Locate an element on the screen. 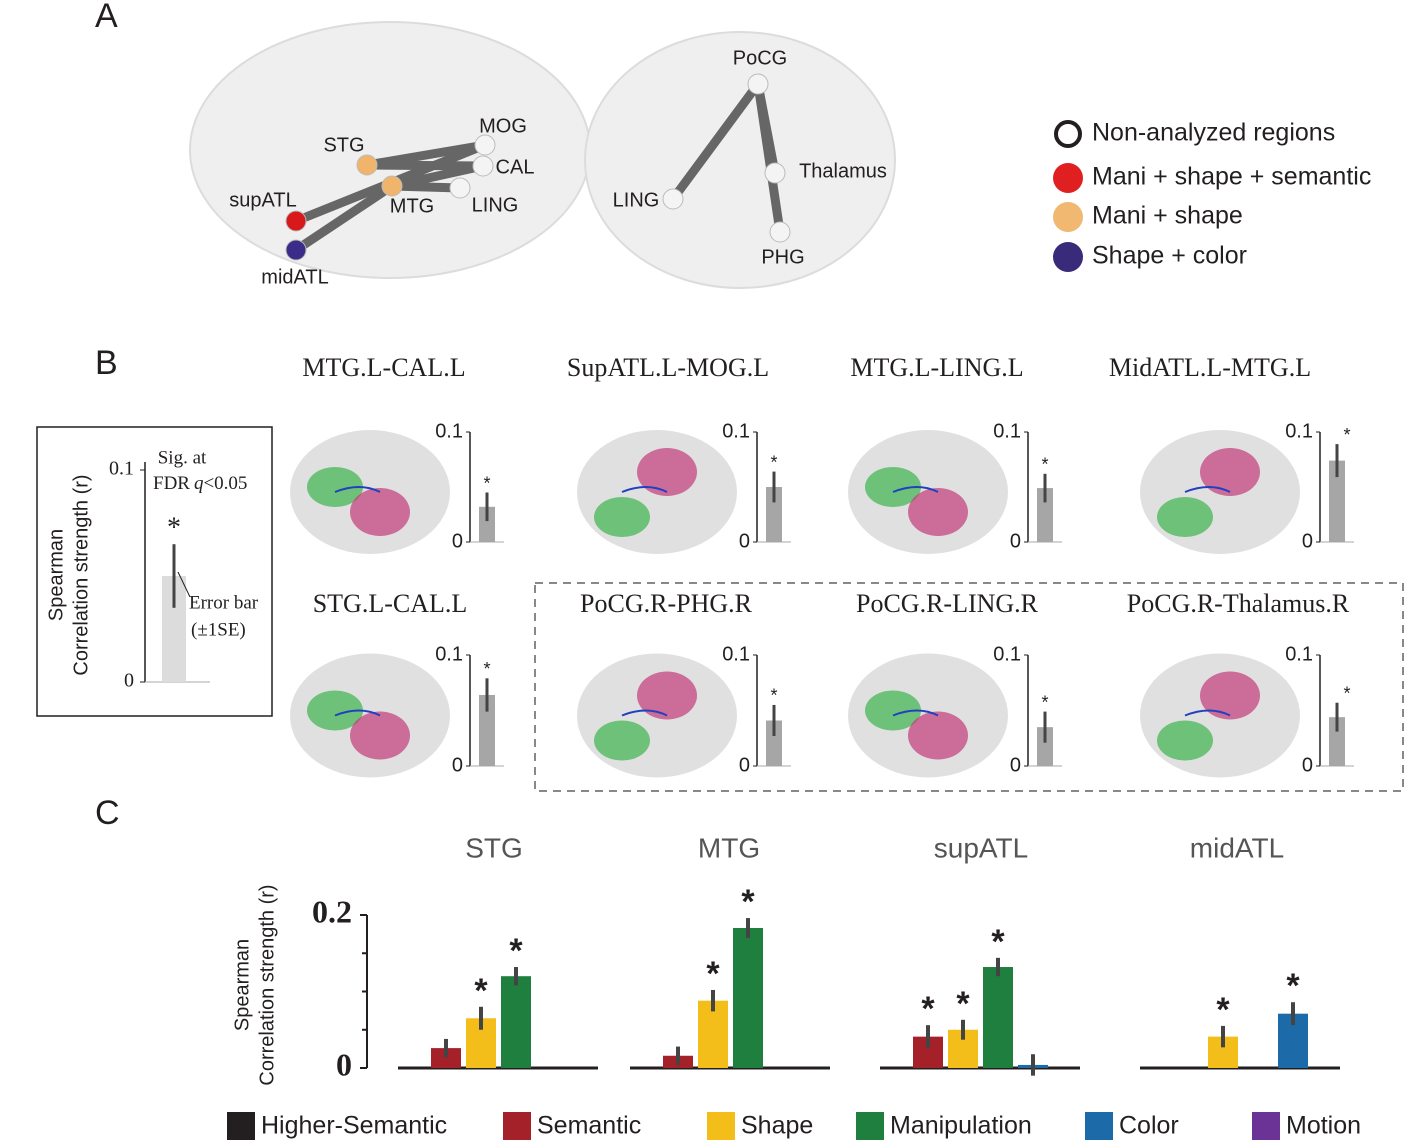  legend-label: Manipulation is located at coordinates (961, 1126).